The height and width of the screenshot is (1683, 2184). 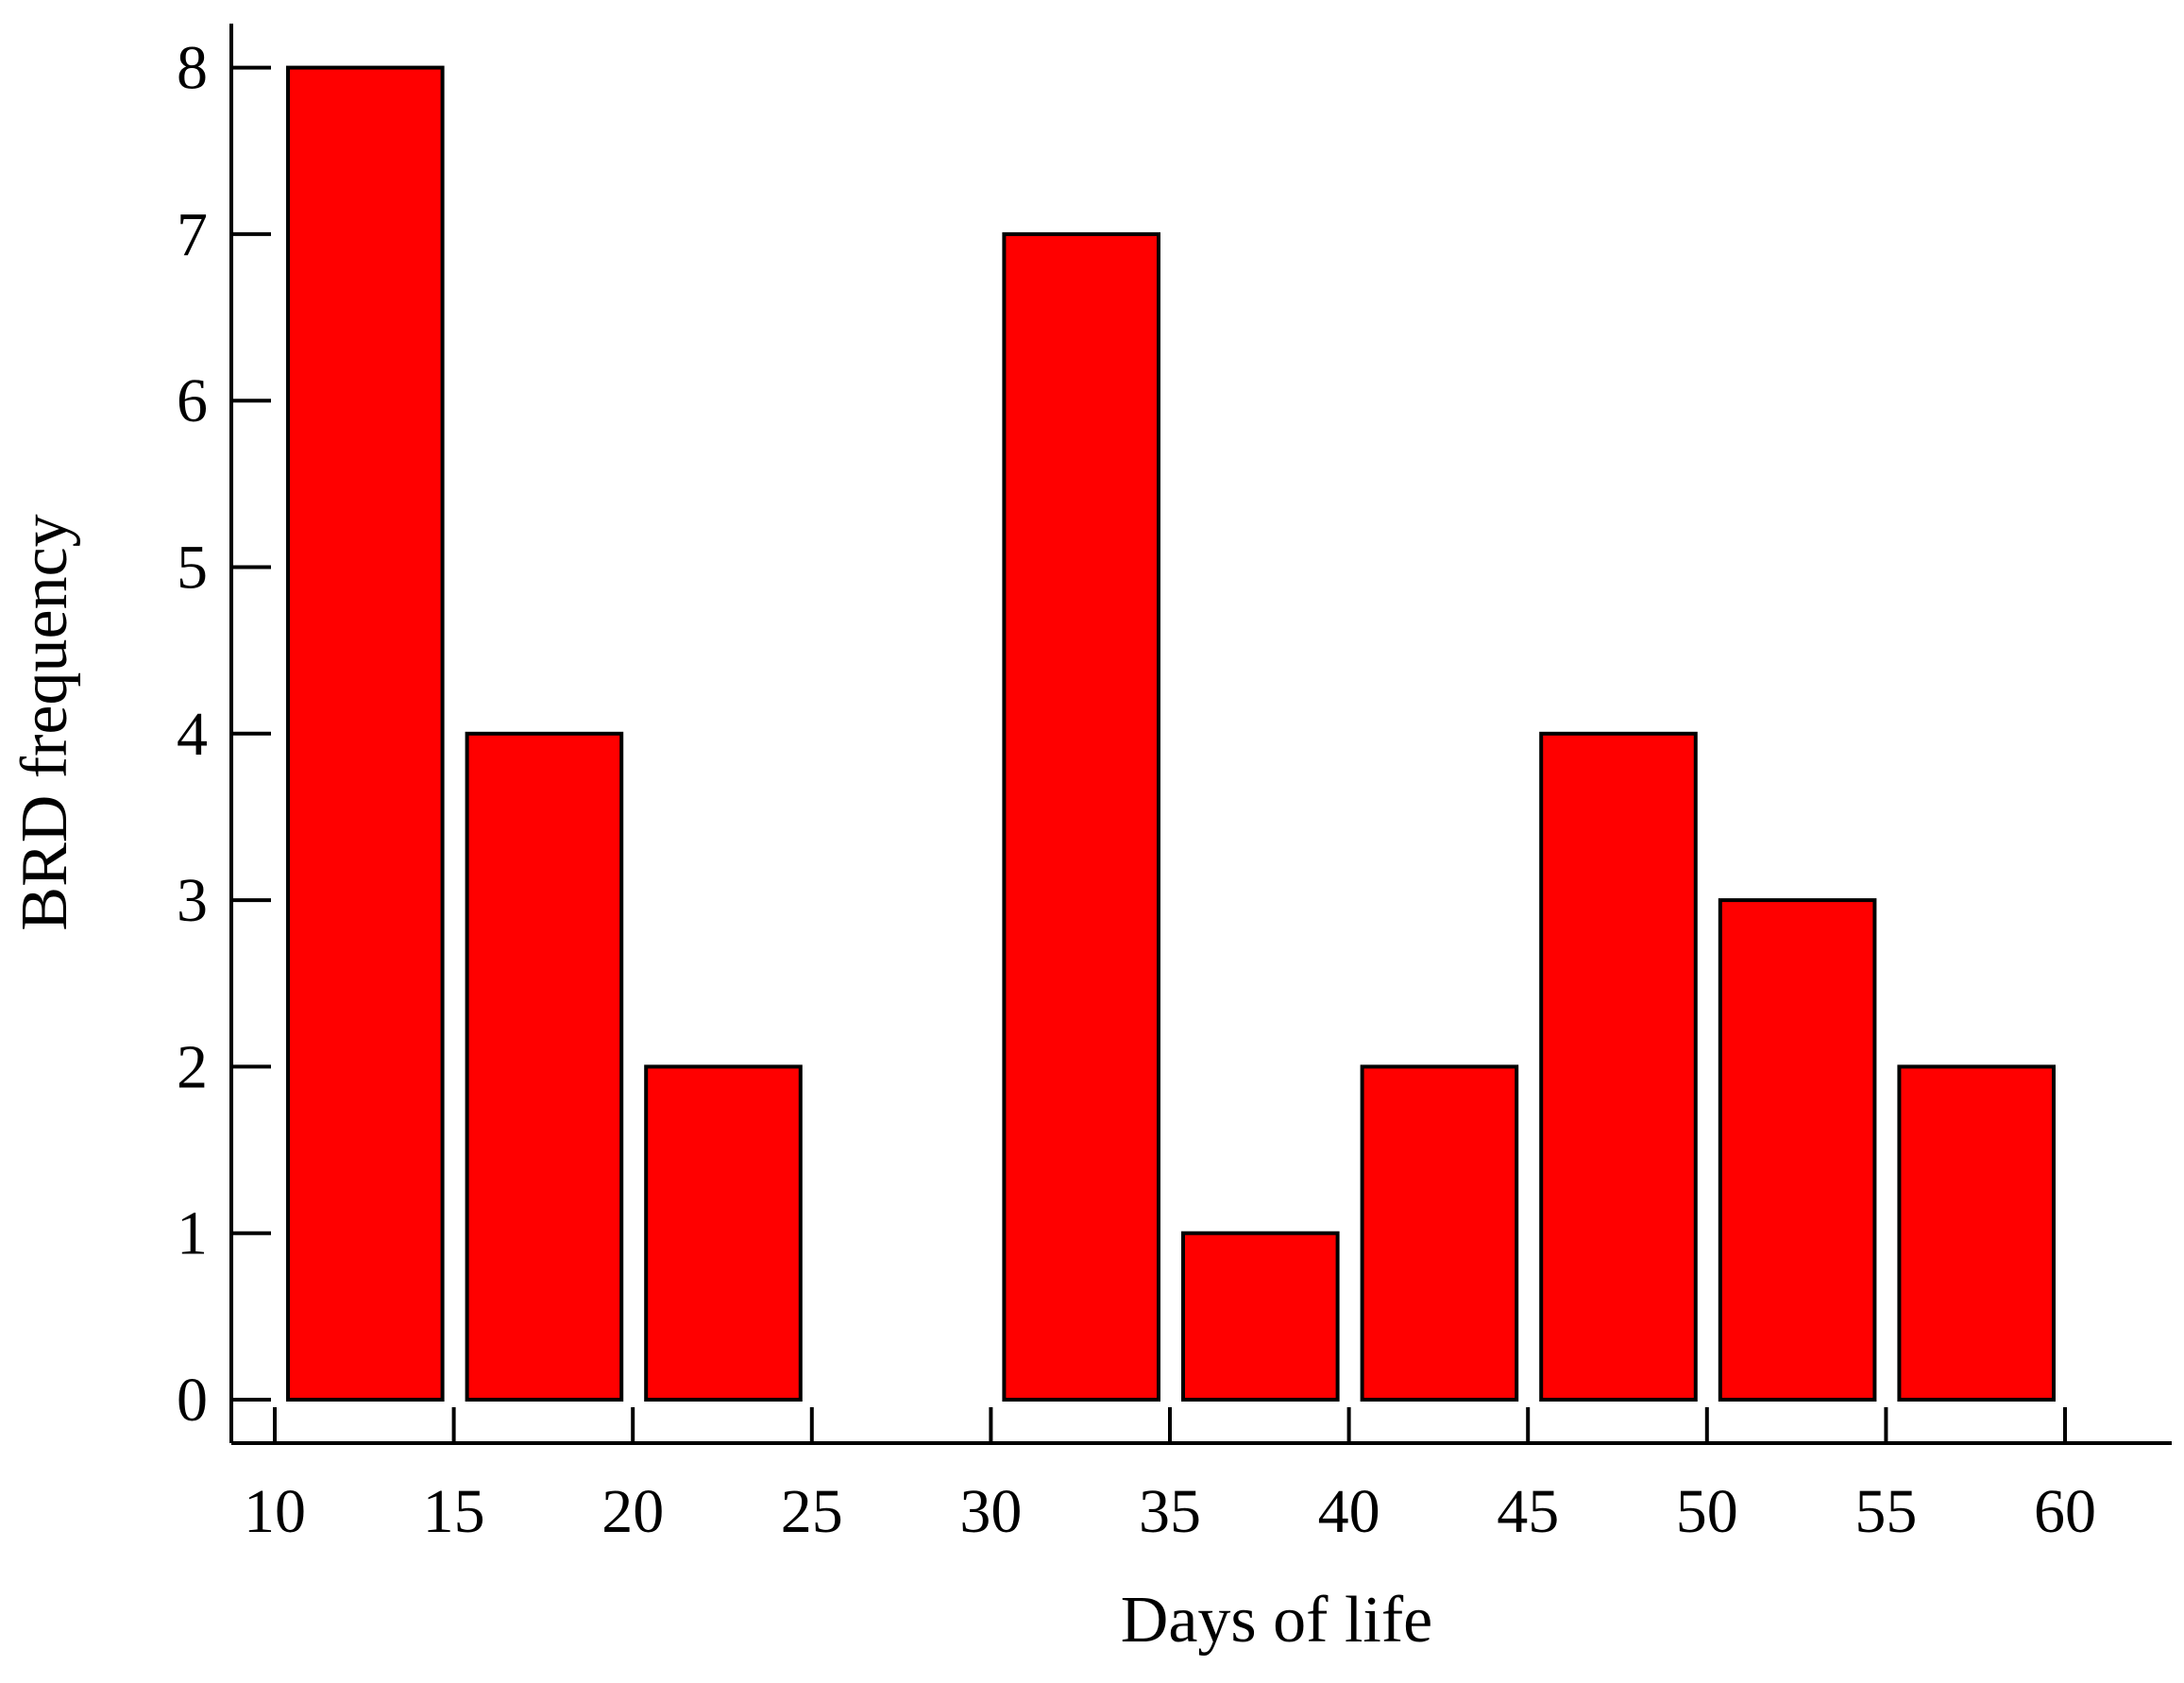 I want to click on x-tick-label: 25, so click(x=812, y=1511).